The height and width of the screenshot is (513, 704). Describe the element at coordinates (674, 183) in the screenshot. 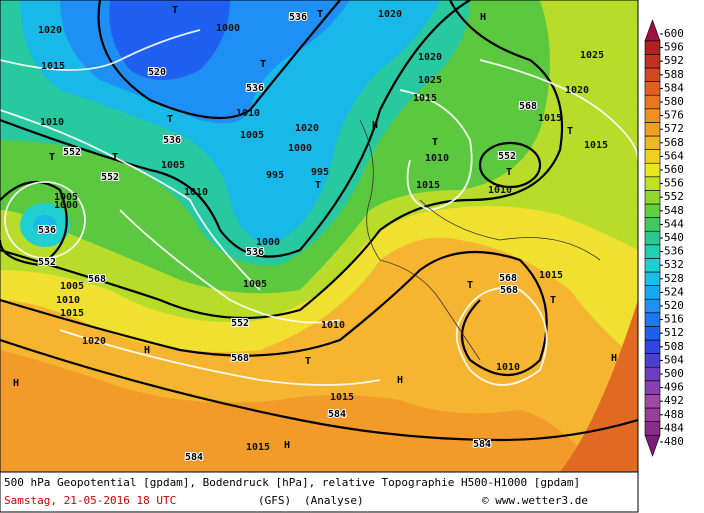

I see `colorbar-label: 556` at that location.